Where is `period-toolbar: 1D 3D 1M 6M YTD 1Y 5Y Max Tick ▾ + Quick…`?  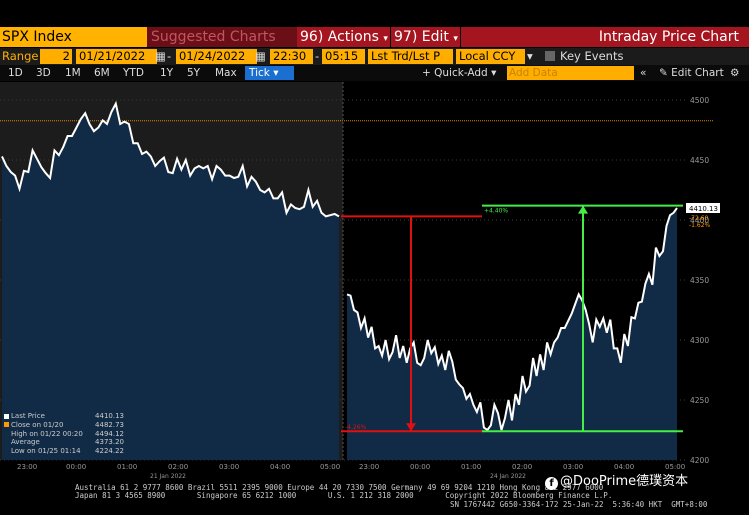
period-toolbar: 1D 3D 1M 6M YTD 1Y 5Y Max Tick ▾ + Quick… is located at coordinates (374, 73).